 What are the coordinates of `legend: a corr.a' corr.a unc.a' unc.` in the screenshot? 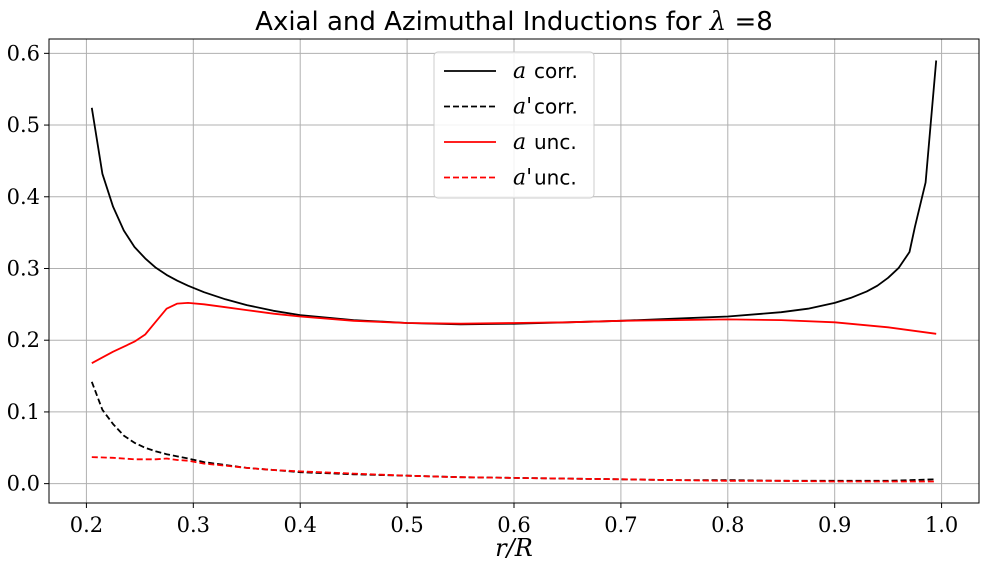 It's located at (514, 125).